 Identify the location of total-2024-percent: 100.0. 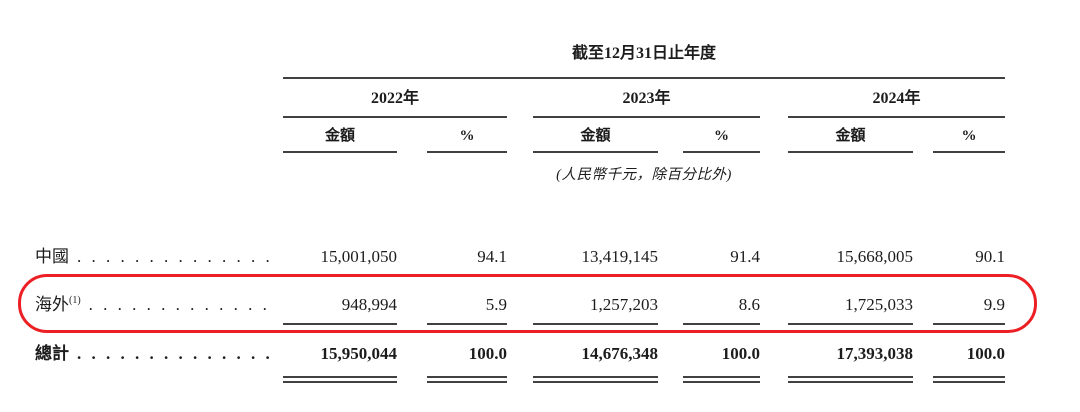
(986, 353).